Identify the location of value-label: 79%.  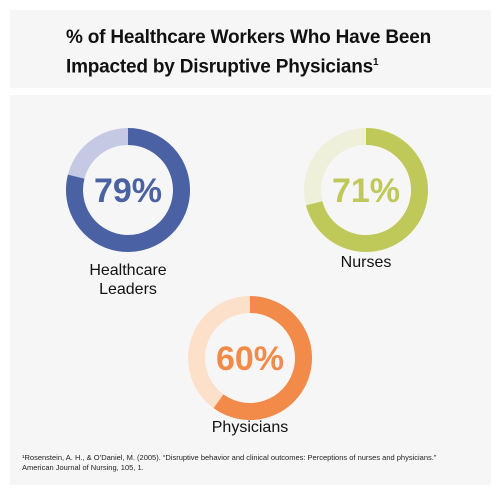
(128, 191).